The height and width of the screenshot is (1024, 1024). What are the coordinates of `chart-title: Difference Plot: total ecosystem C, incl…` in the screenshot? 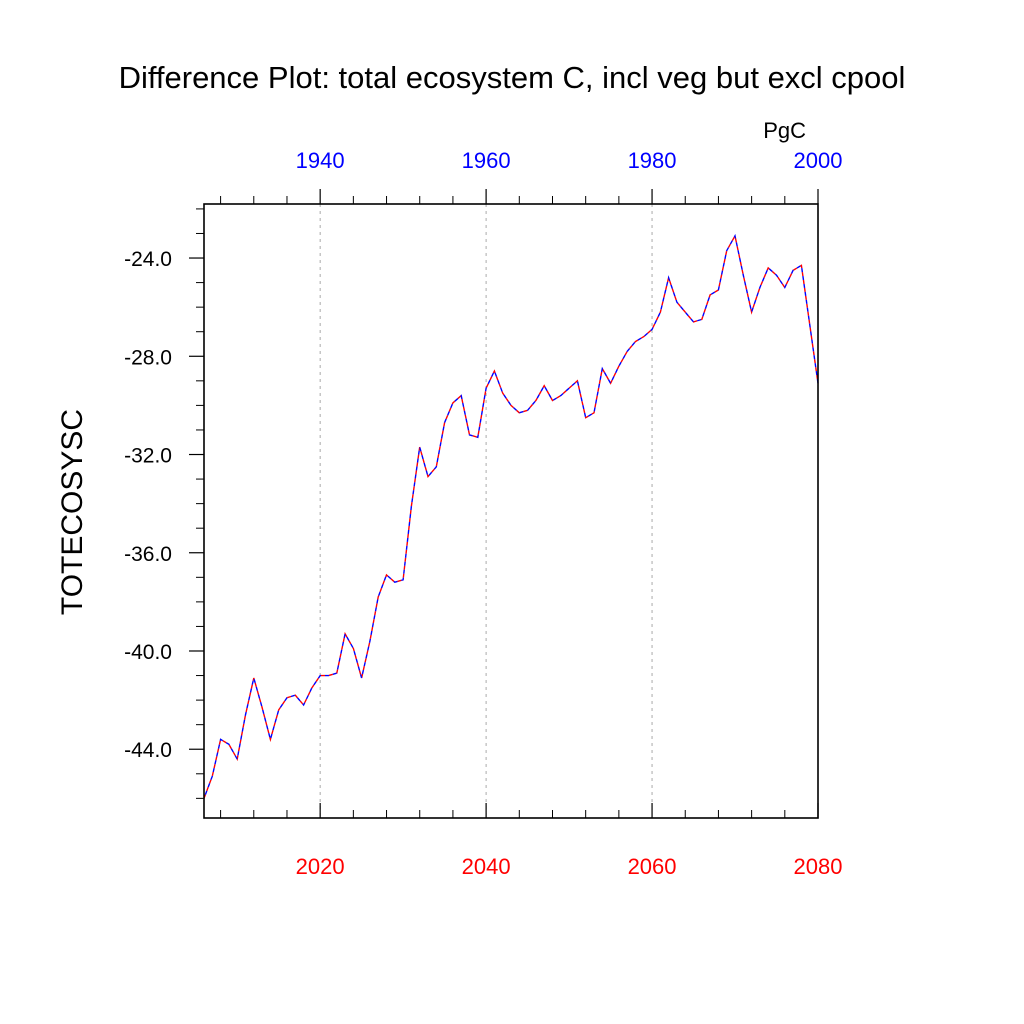 It's located at (512, 77).